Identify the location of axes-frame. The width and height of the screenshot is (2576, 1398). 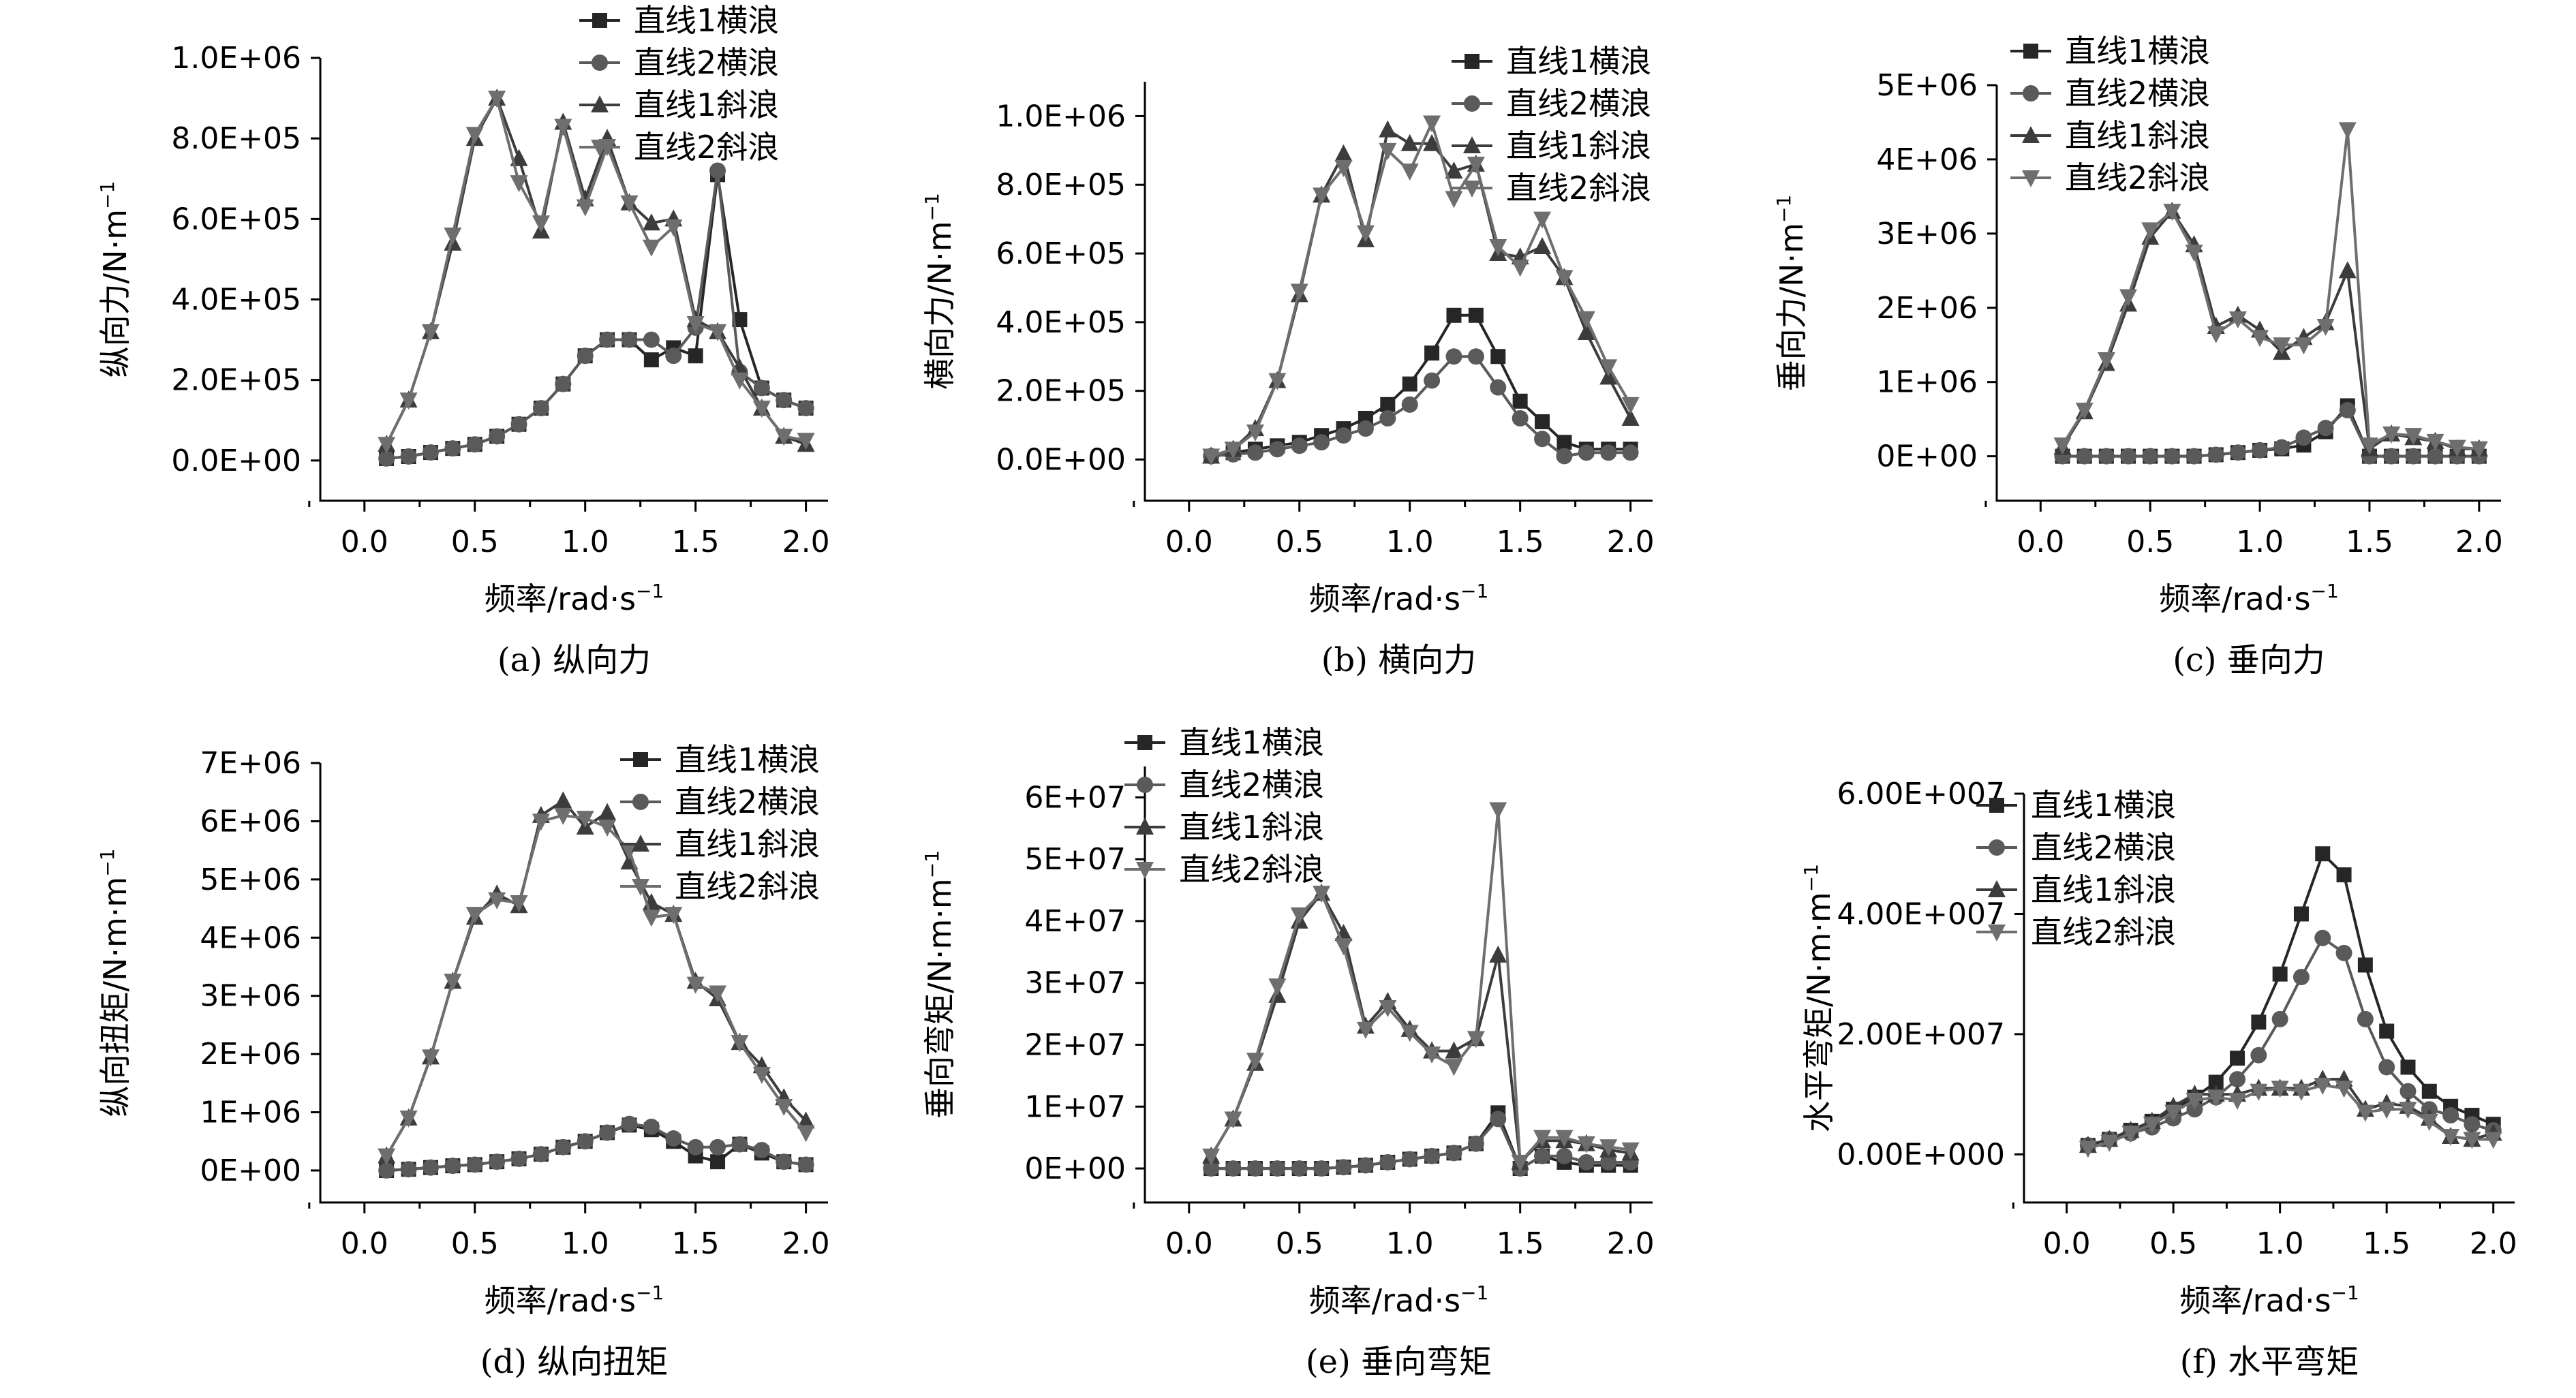
(2269, 999).